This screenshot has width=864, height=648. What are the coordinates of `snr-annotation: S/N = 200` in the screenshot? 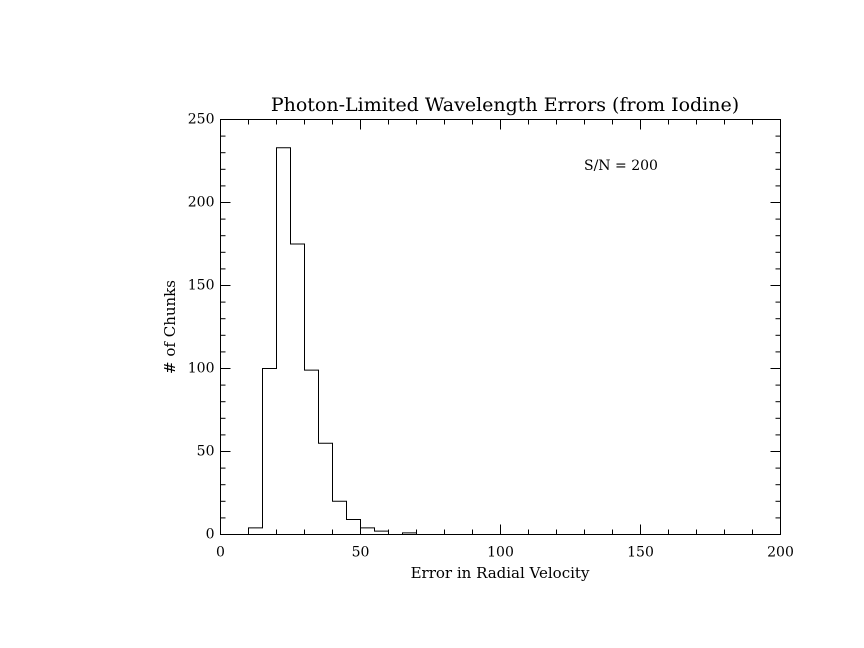 It's located at (621, 166).